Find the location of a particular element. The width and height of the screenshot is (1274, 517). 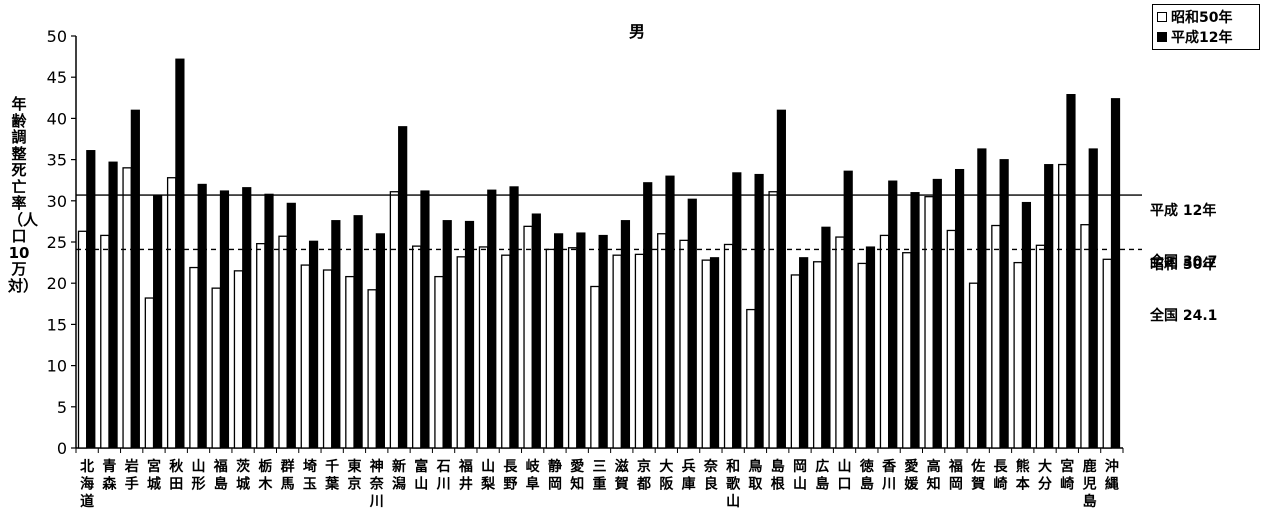

x-tick-label: 青森 is located at coordinates (109, 475).